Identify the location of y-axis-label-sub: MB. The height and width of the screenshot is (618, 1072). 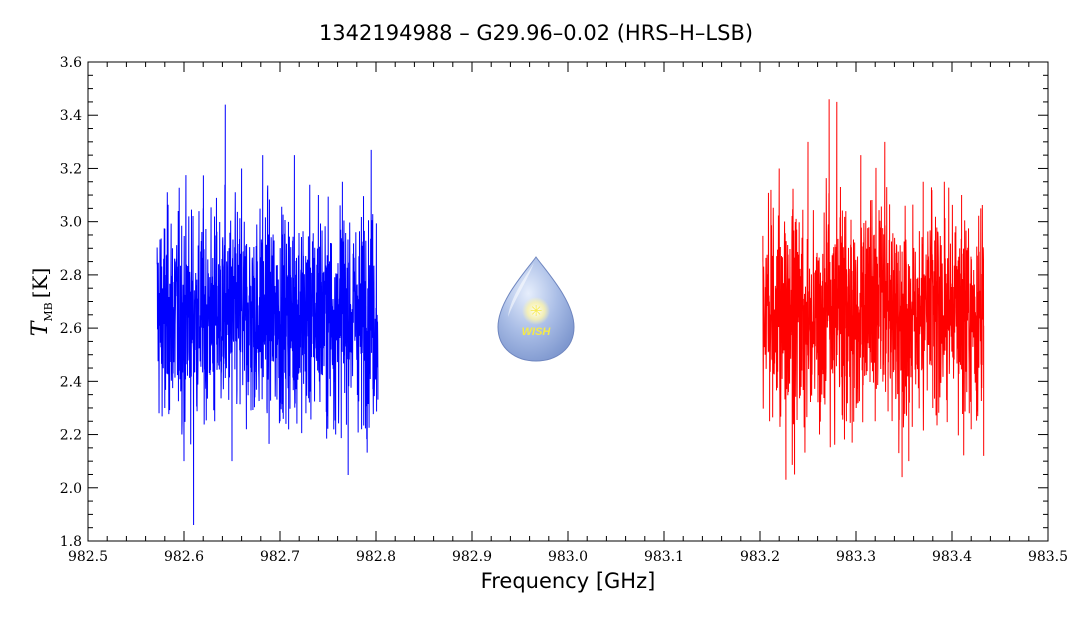
(48, 311).